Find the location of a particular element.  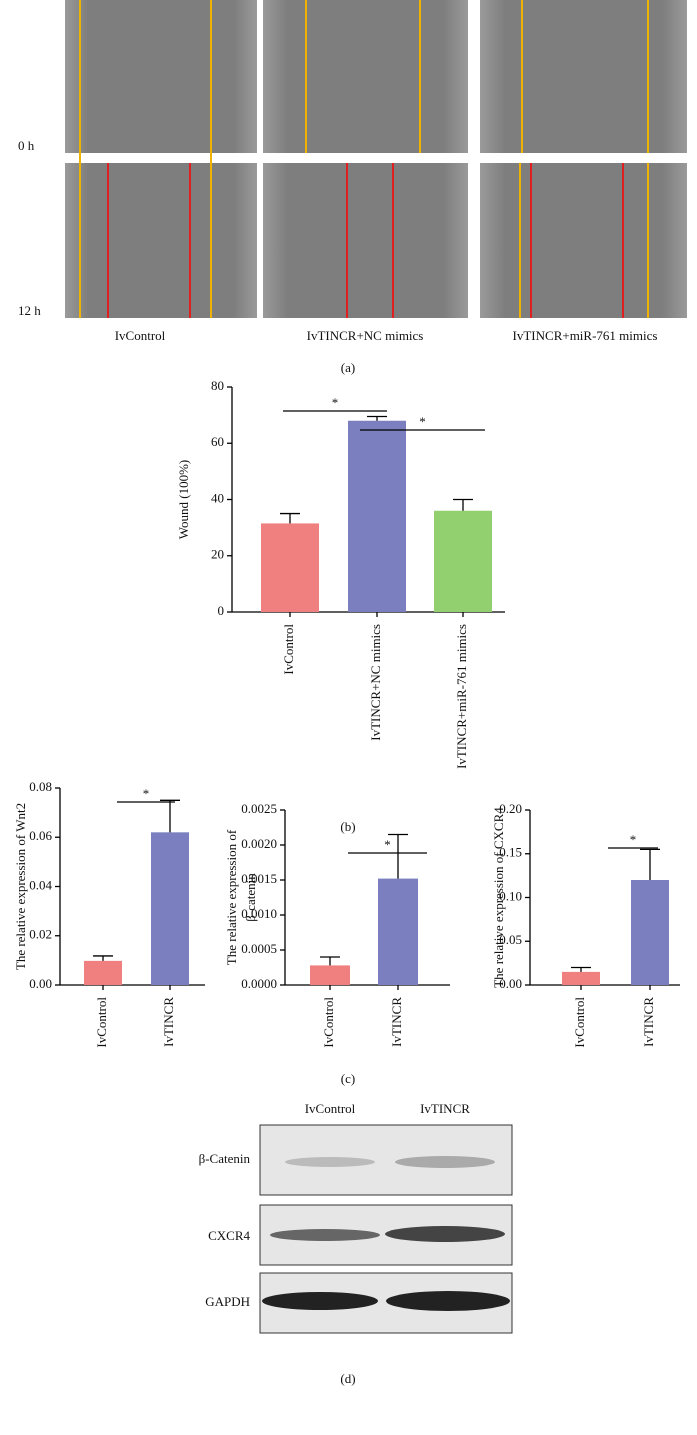

y-tick-label: 20 is located at coordinates (217, 554).